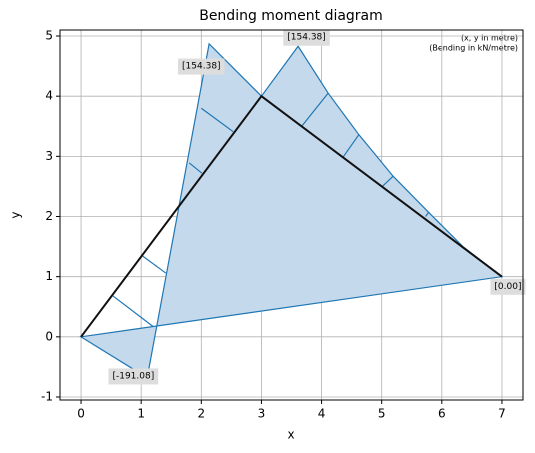 This screenshot has width=535, height=453. I want to click on annotation: [0.00], so click(507, 287).